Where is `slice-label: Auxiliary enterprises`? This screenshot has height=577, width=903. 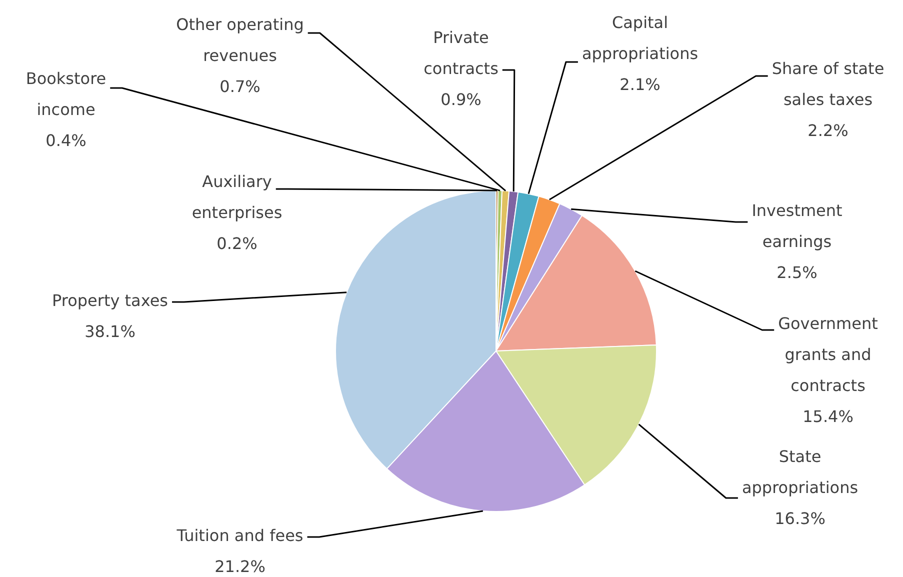 slice-label: Auxiliary enterprises is located at coordinates (237, 197).